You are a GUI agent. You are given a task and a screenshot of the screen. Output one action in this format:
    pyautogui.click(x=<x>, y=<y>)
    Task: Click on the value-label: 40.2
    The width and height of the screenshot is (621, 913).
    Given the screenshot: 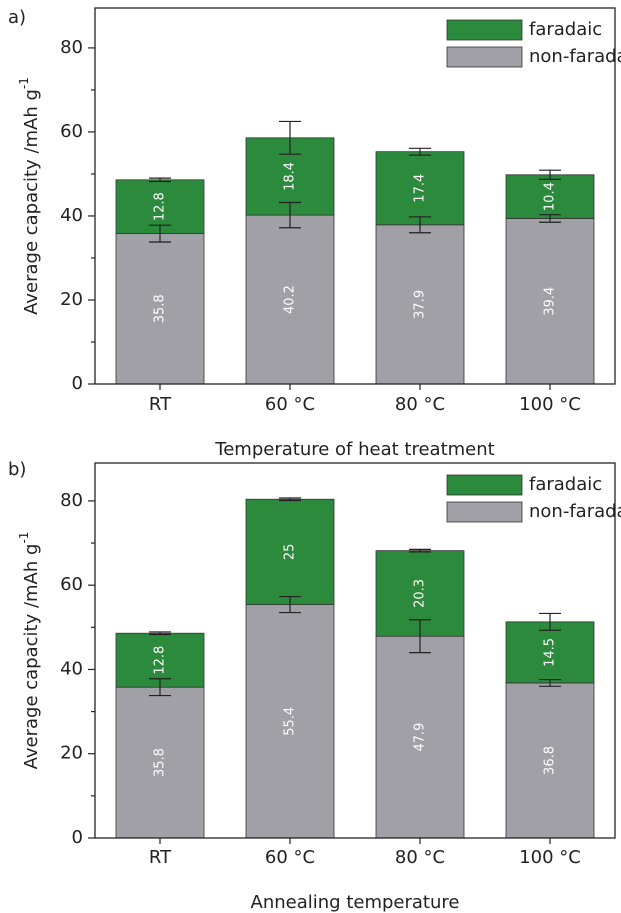 What is the action you would take?
    pyautogui.click(x=290, y=299)
    